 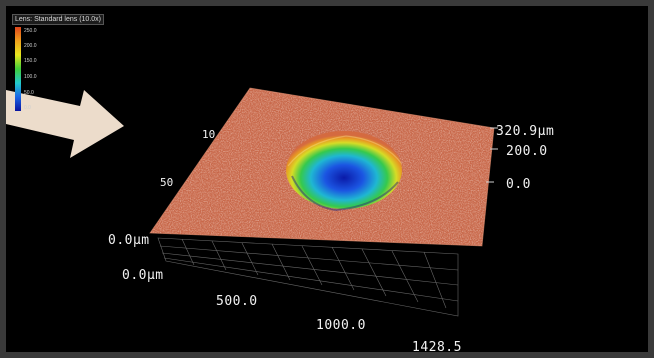 What do you see at coordinates (525, 131) in the screenshot?
I see `z-axis-max-label: 320.9μm` at bounding box center [525, 131].